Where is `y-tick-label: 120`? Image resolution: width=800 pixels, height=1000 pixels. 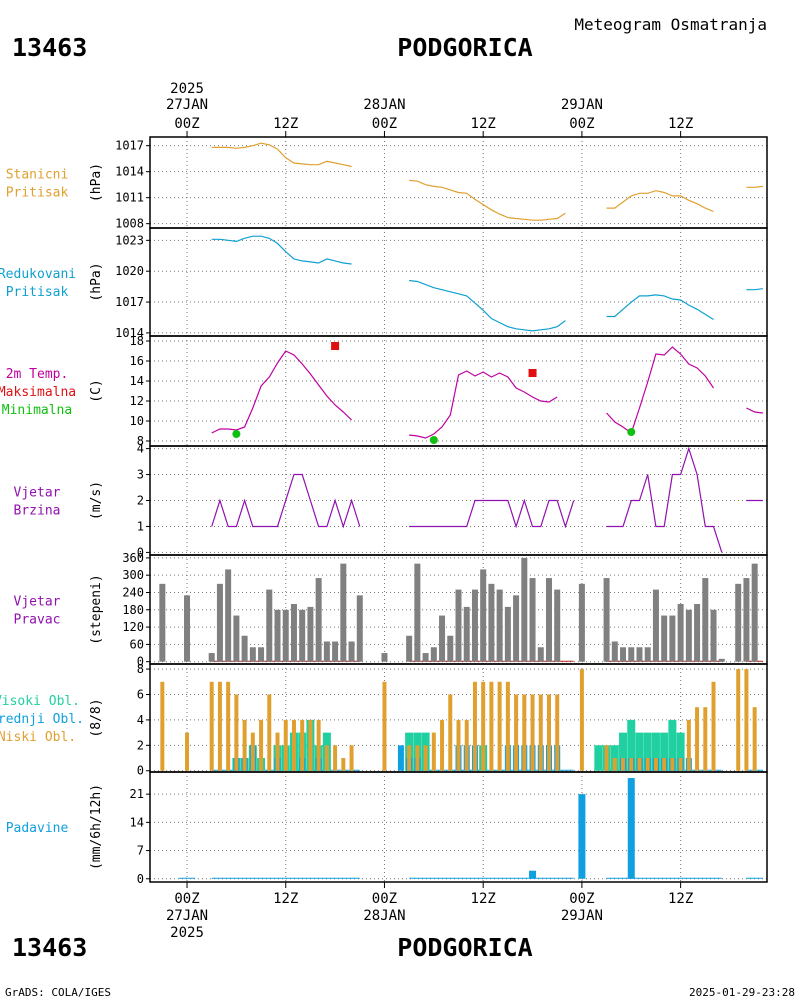 y-tick-label: 120 is located at coordinates (133, 627).